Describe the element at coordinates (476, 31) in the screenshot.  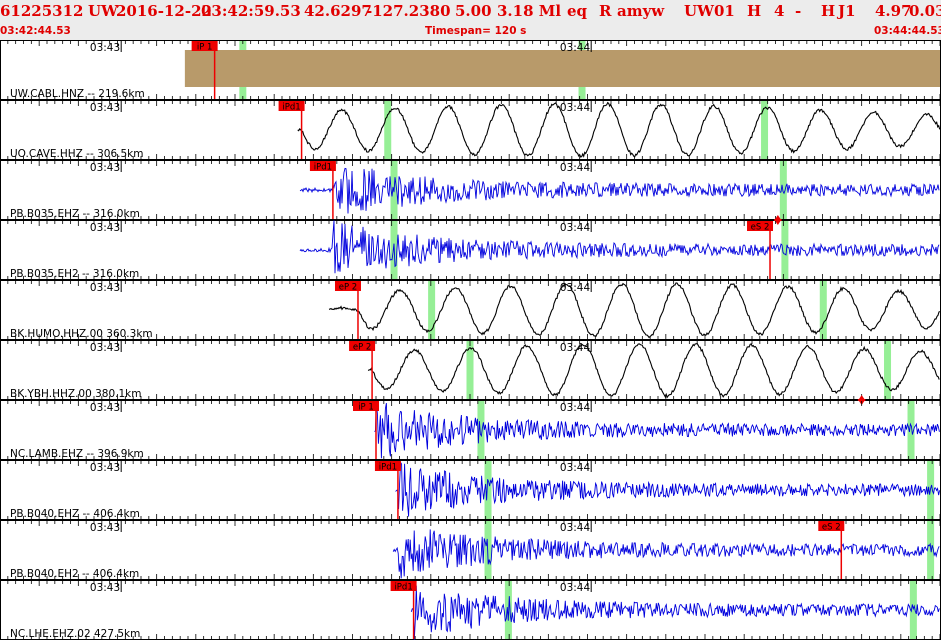
I see `timespan-label: Timespan= 120 s` at that location.